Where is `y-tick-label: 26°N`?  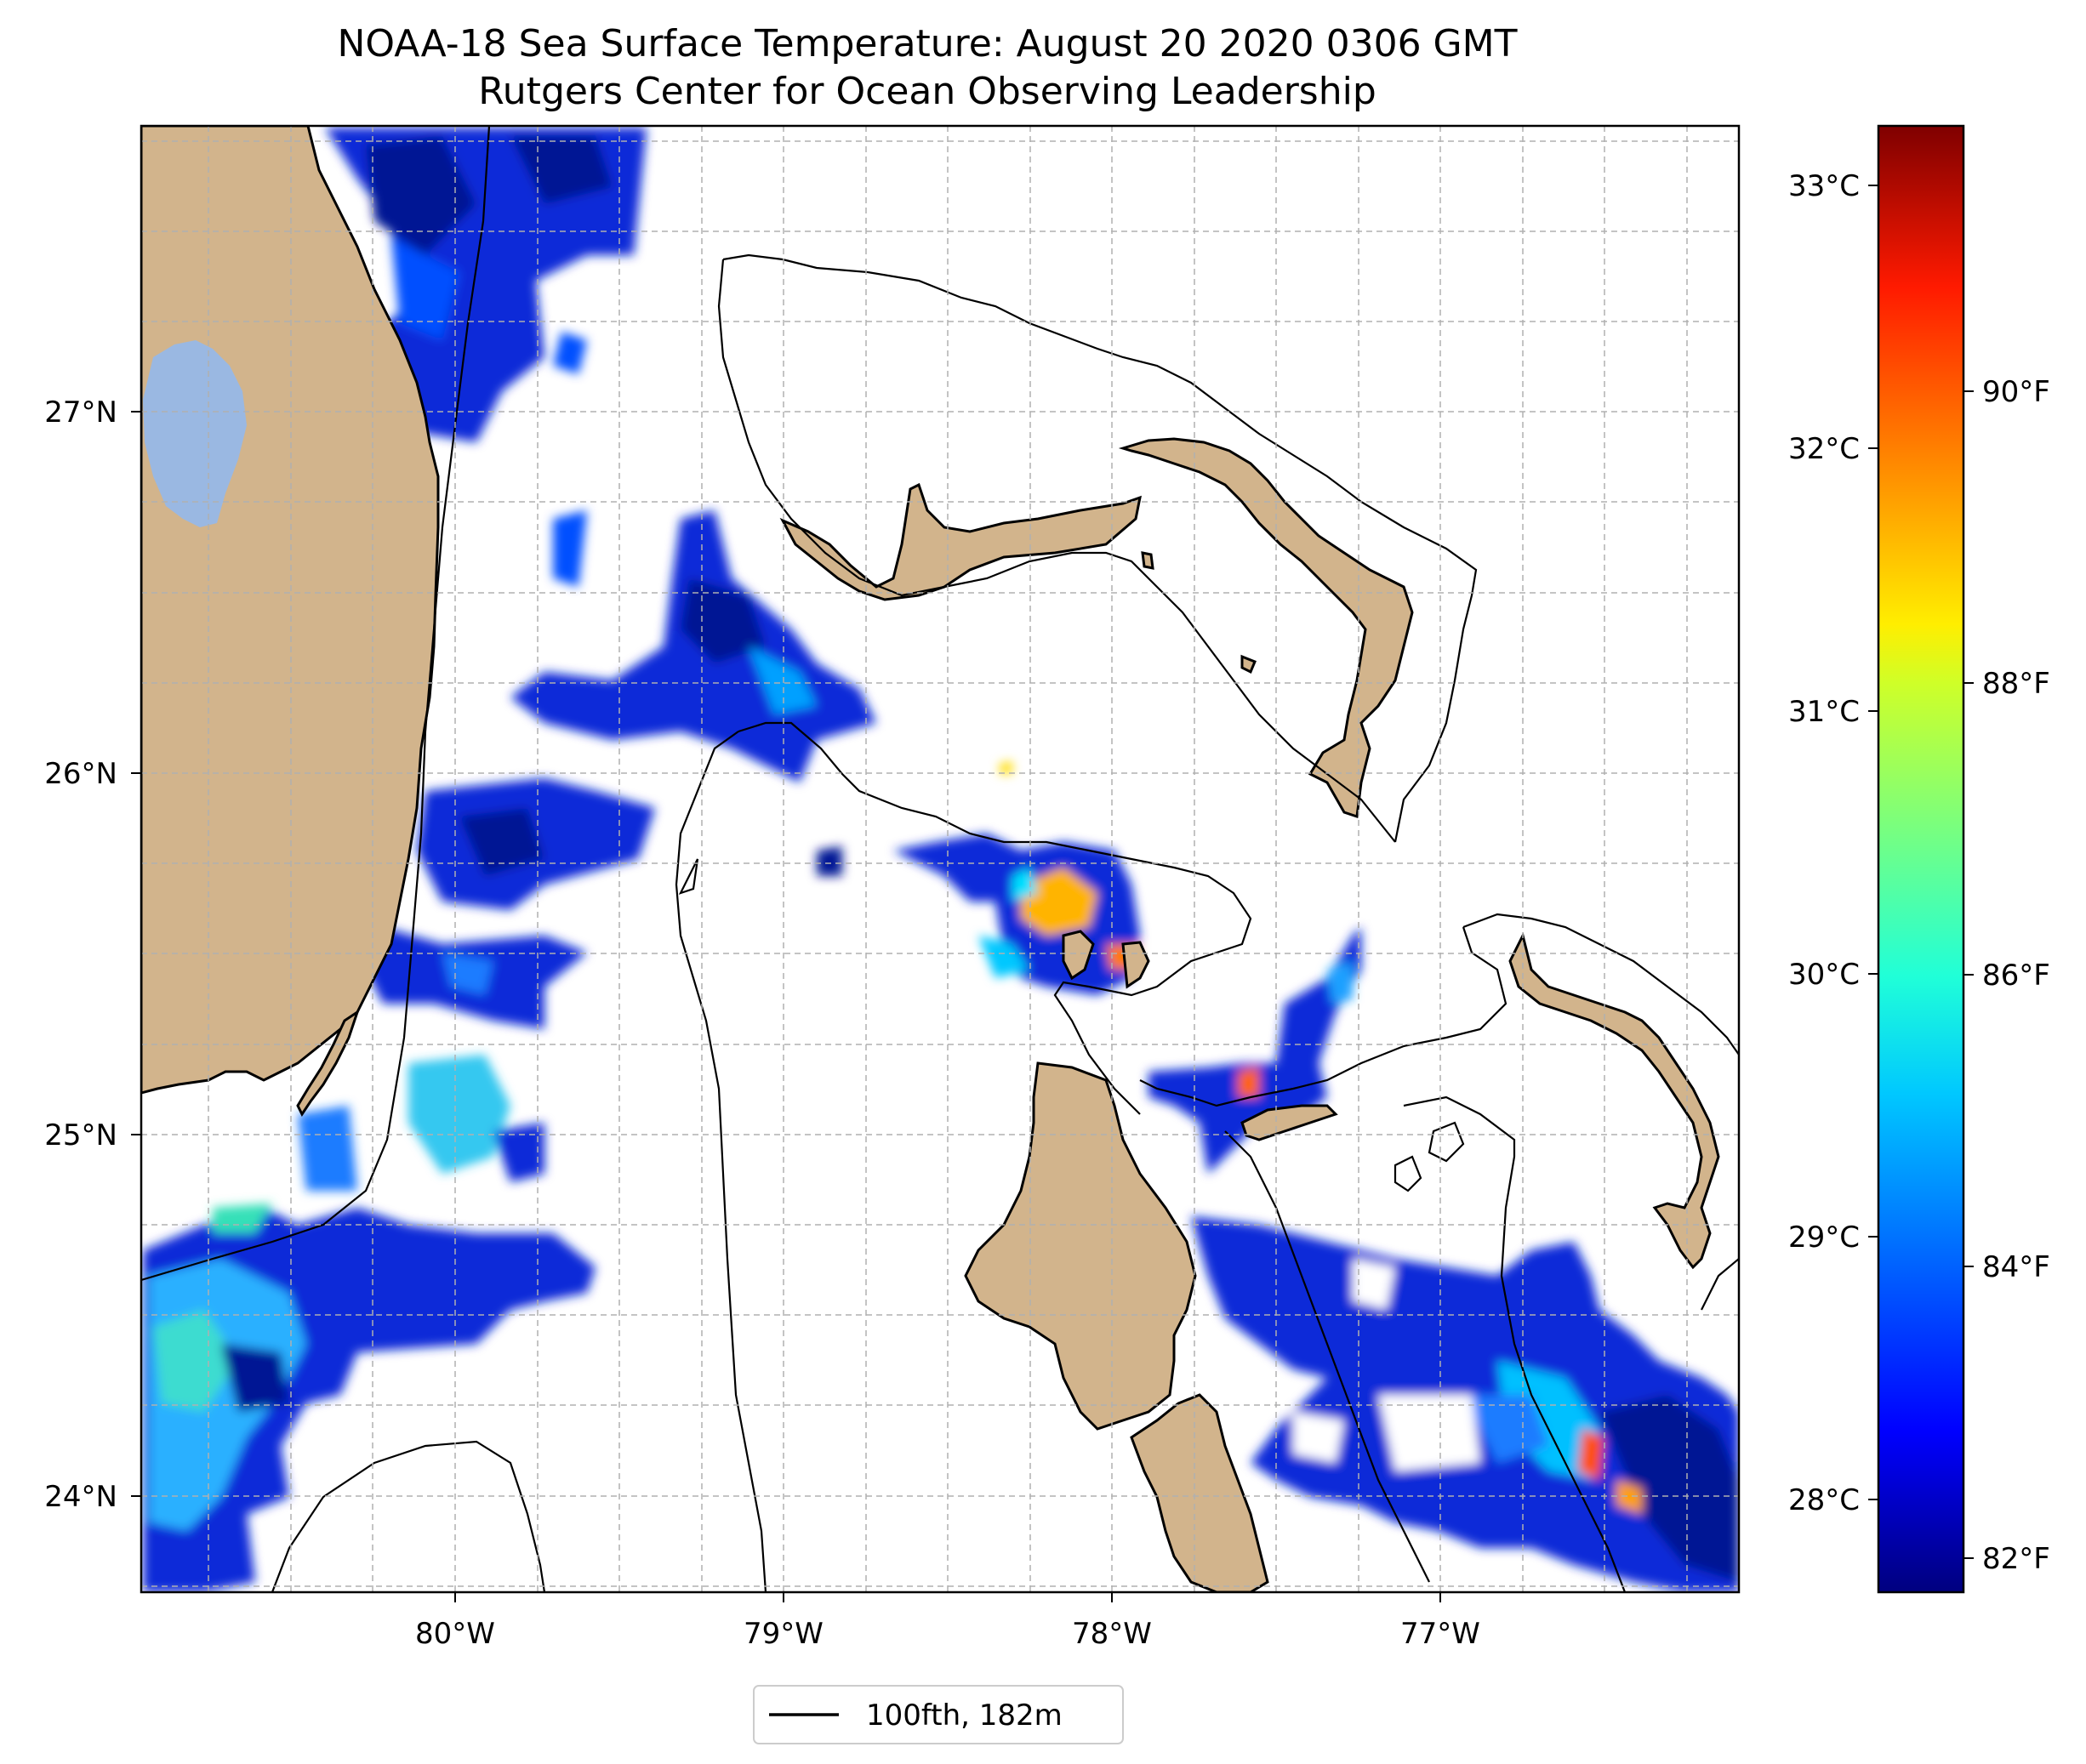
y-tick-label: 26°N is located at coordinates (80, 774).